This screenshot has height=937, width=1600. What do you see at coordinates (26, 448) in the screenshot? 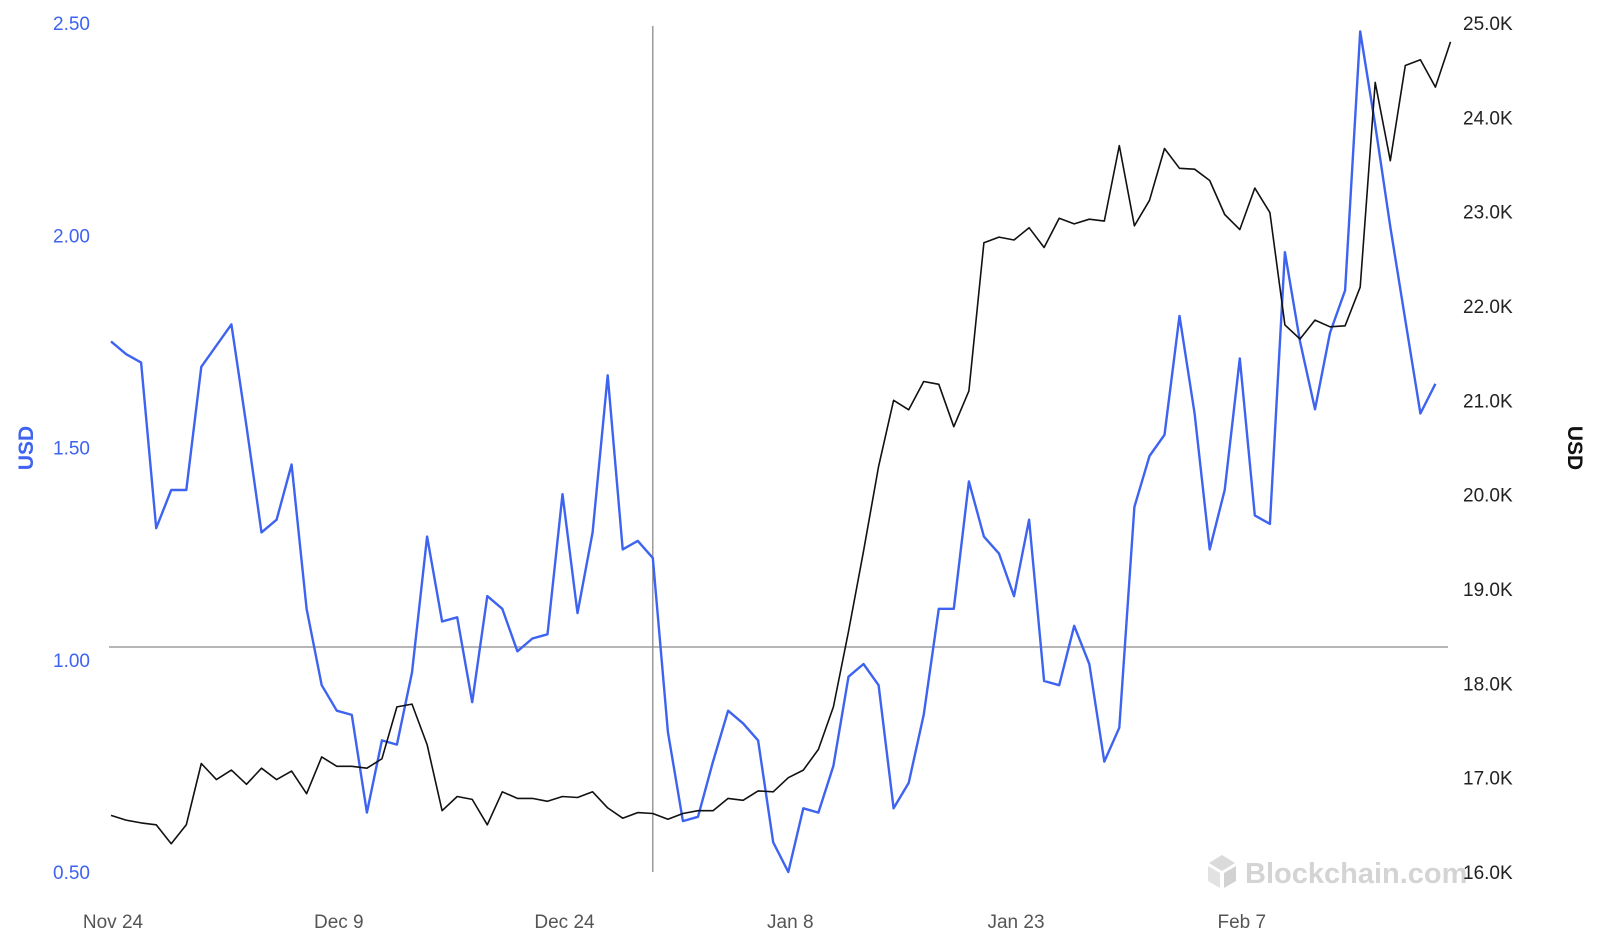
I see `left-axis-title: USD` at bounding box center [26, 448].